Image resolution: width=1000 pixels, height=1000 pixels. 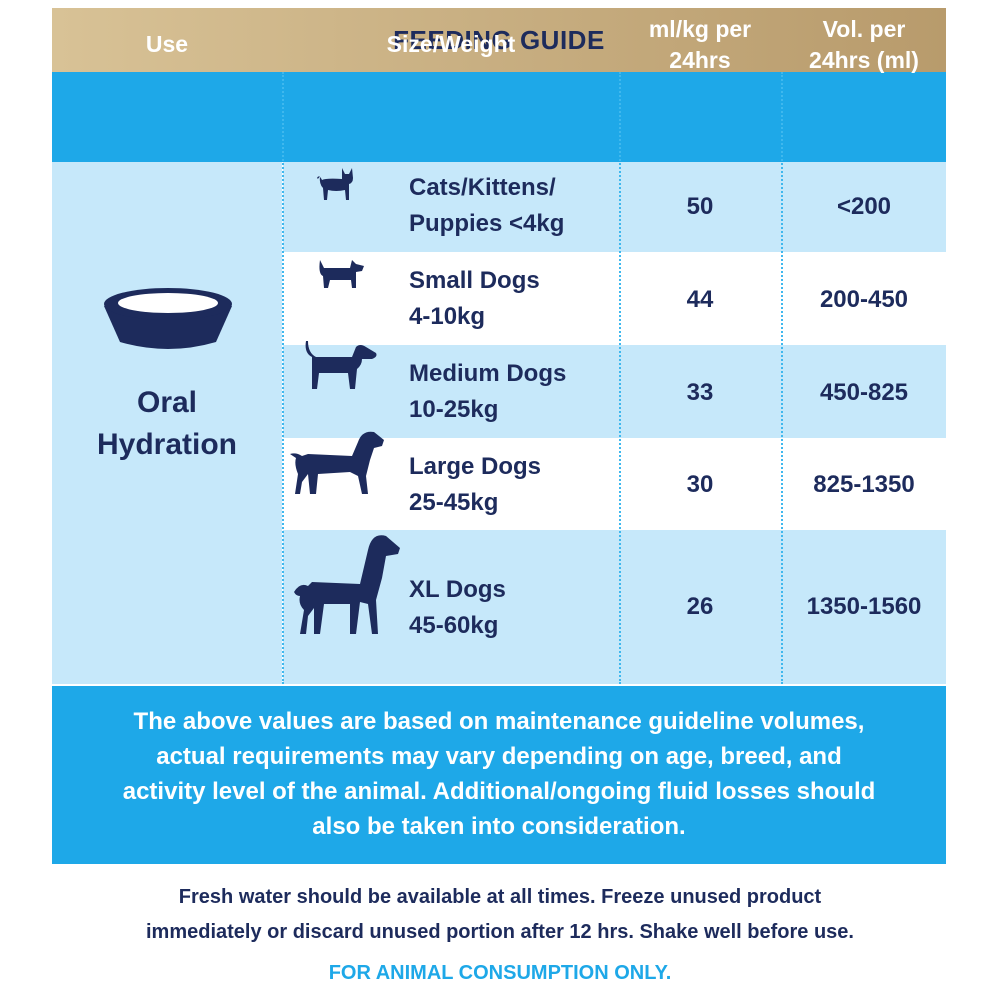 What do you see at coordinates (451, 44) in the screenshot?
I see `header-size-weight: Size/Weight` at bounding box center [451, 44].